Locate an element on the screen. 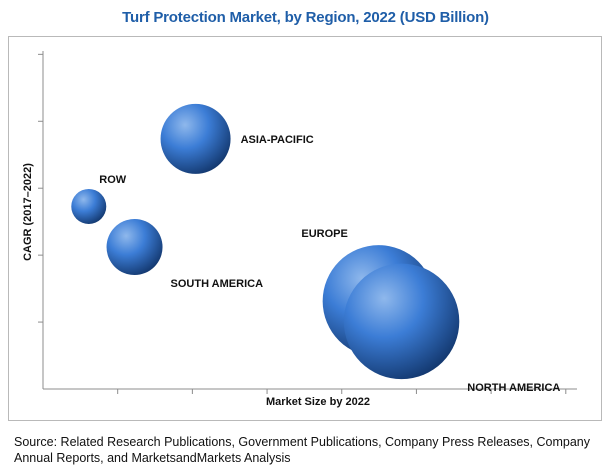  bubble-label-europe: EUROPE is located at coordinates (324, 234).